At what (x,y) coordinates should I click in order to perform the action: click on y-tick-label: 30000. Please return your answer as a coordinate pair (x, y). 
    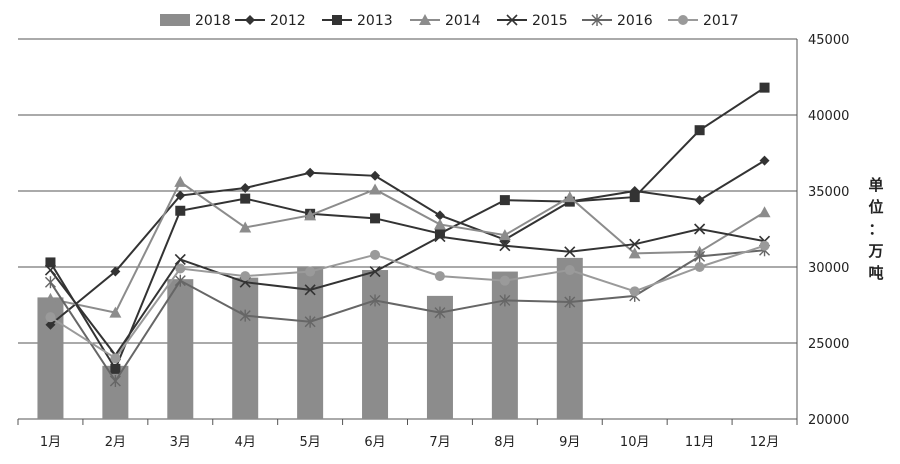
    Looking at the image, I should click on (828, 268).